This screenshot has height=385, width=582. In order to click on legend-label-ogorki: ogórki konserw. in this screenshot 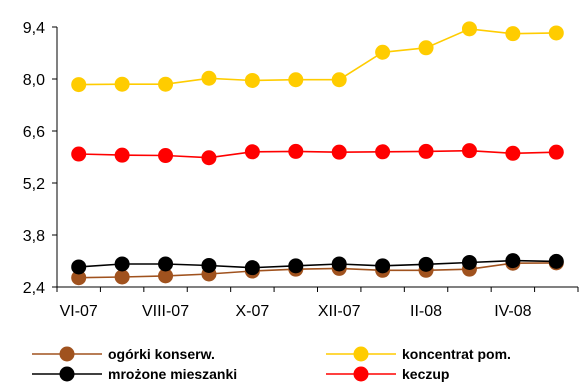, I will do `click(161, 354)`.